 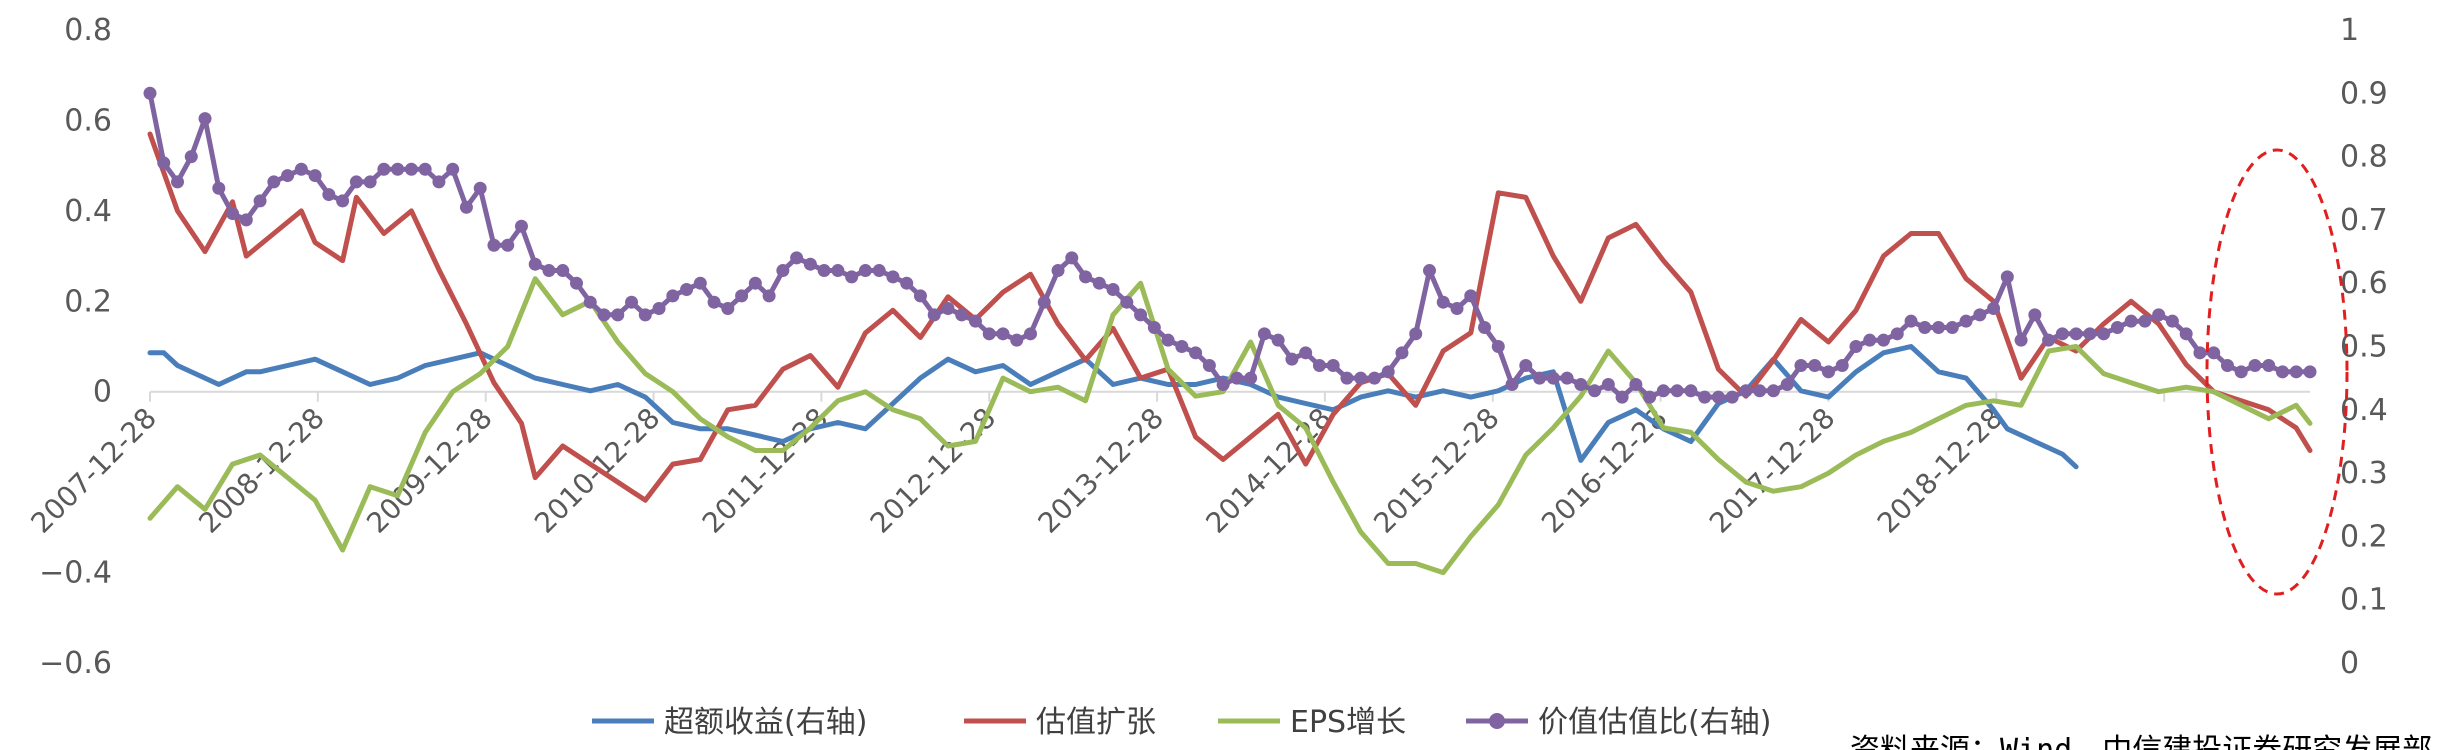 I want to click on x-tick-label: 2013-12-28, so click(x=1101, y=470).